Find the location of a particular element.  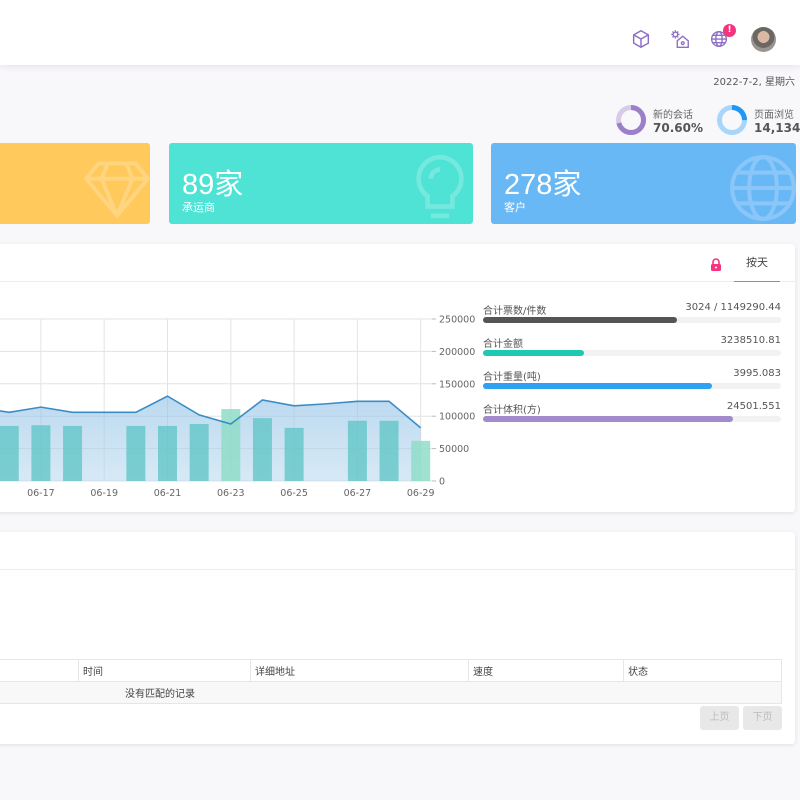

globe-icon: ! is located at coordinates (722, 37).